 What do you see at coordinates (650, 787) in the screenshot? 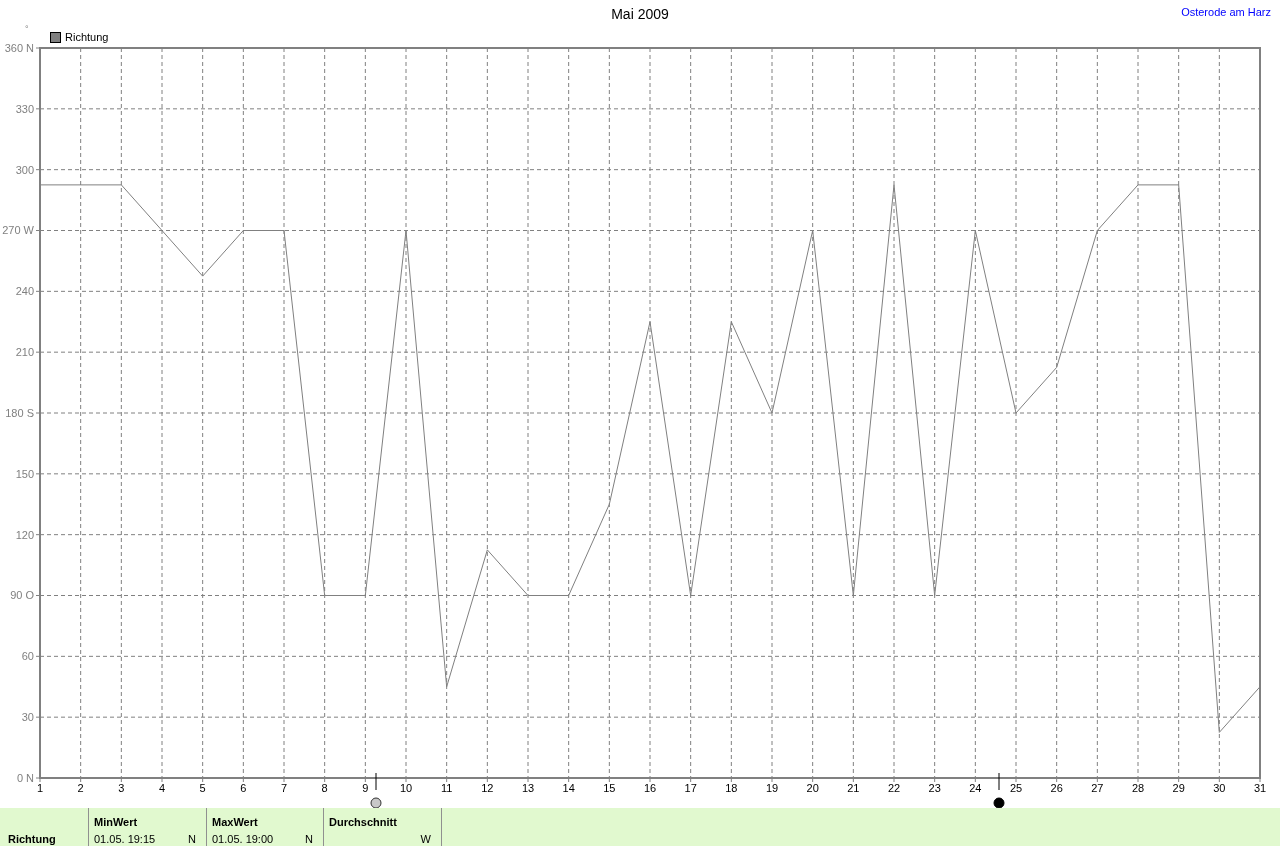
I see `x-tick-label: 16` at bounding box center [650, 787].